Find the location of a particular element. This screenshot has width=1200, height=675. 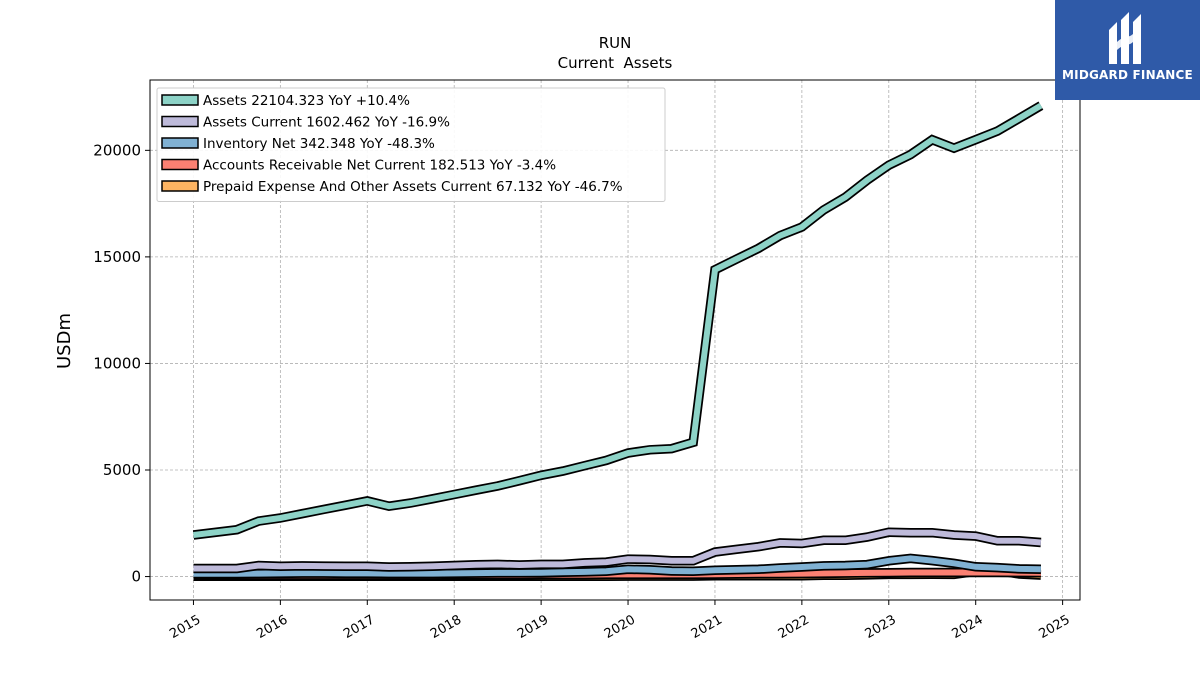

chart-subtitle: Current Assets is located at coordinates (615, 63).